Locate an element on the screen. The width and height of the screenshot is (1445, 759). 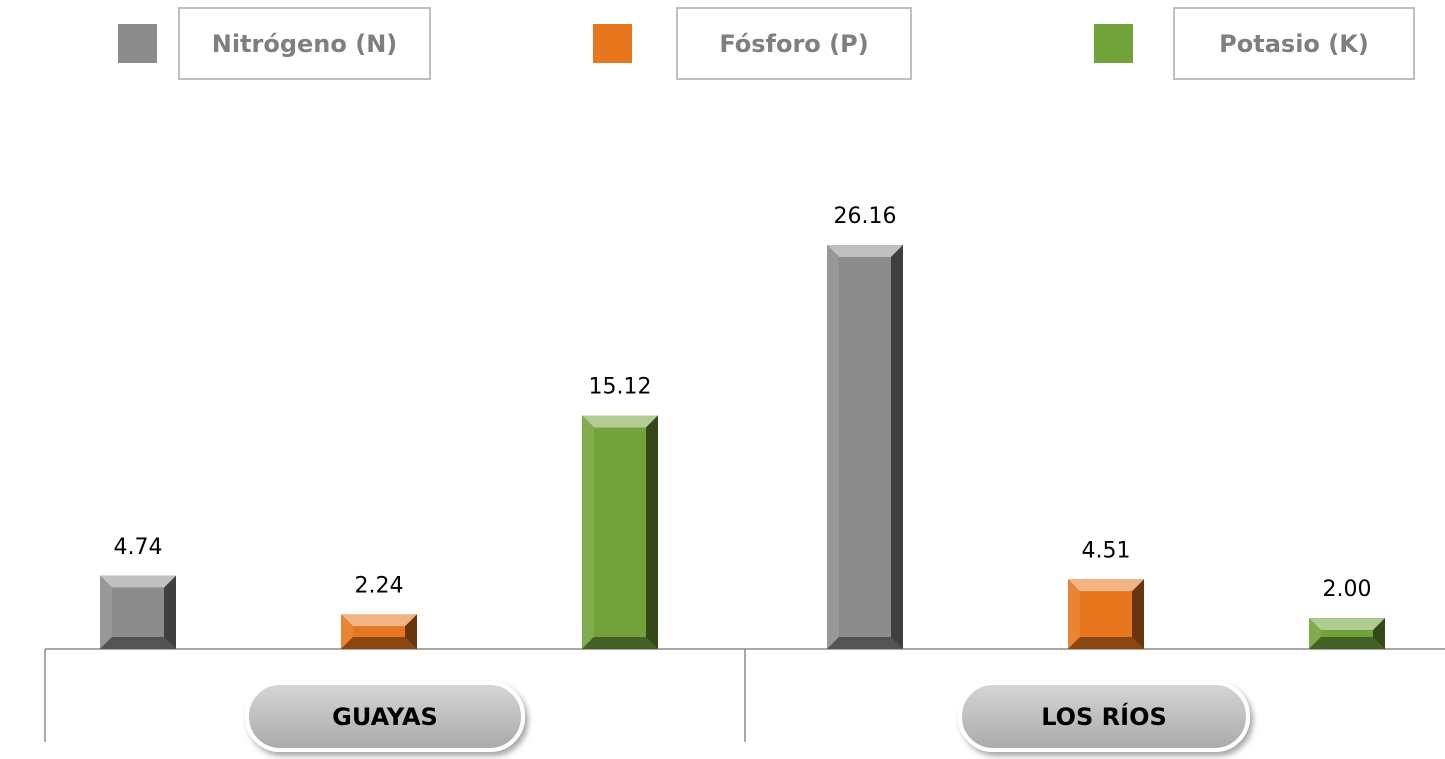
x-tick-label: LOS RÍOS is located at coordinates (1104, 716).